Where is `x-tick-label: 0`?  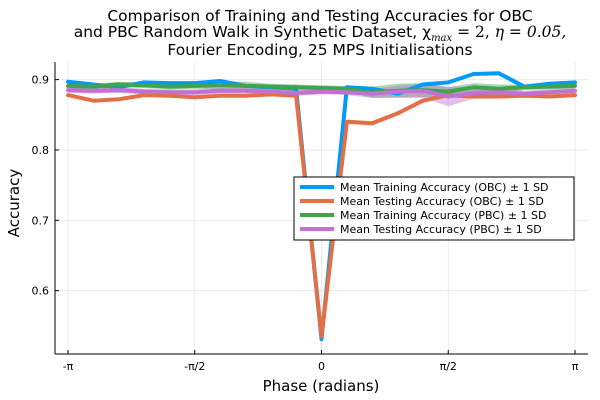
x-tick-label: 0 is located at coordinates (321, 366).